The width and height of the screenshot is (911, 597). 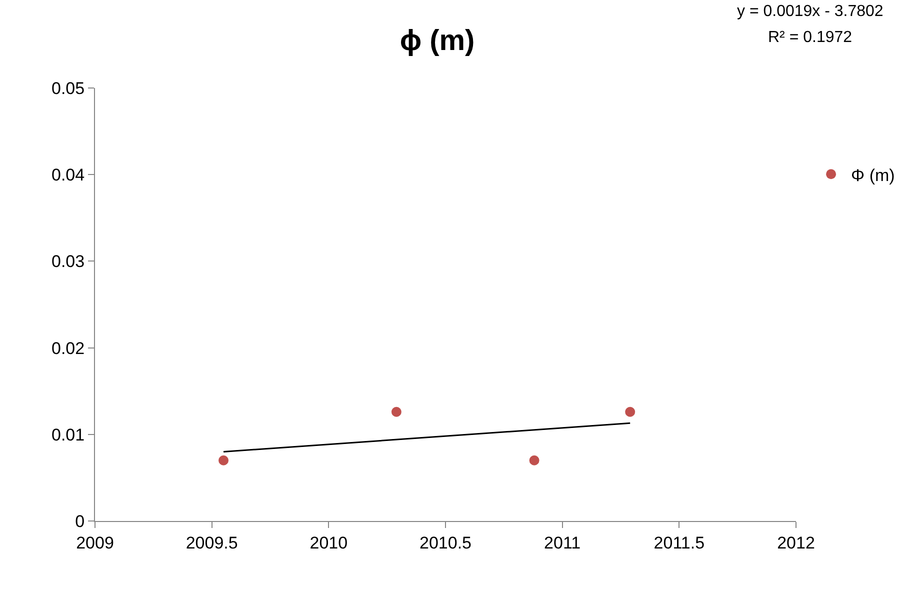 I want to click on legend-label: Φ (m), so click(x=873, y=175).